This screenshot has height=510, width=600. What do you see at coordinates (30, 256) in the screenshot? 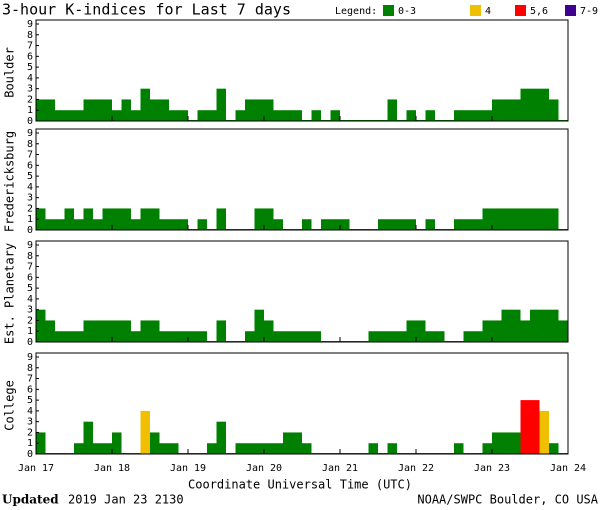
I see `y-tick-label: 8` at bounding box center [30, 256].